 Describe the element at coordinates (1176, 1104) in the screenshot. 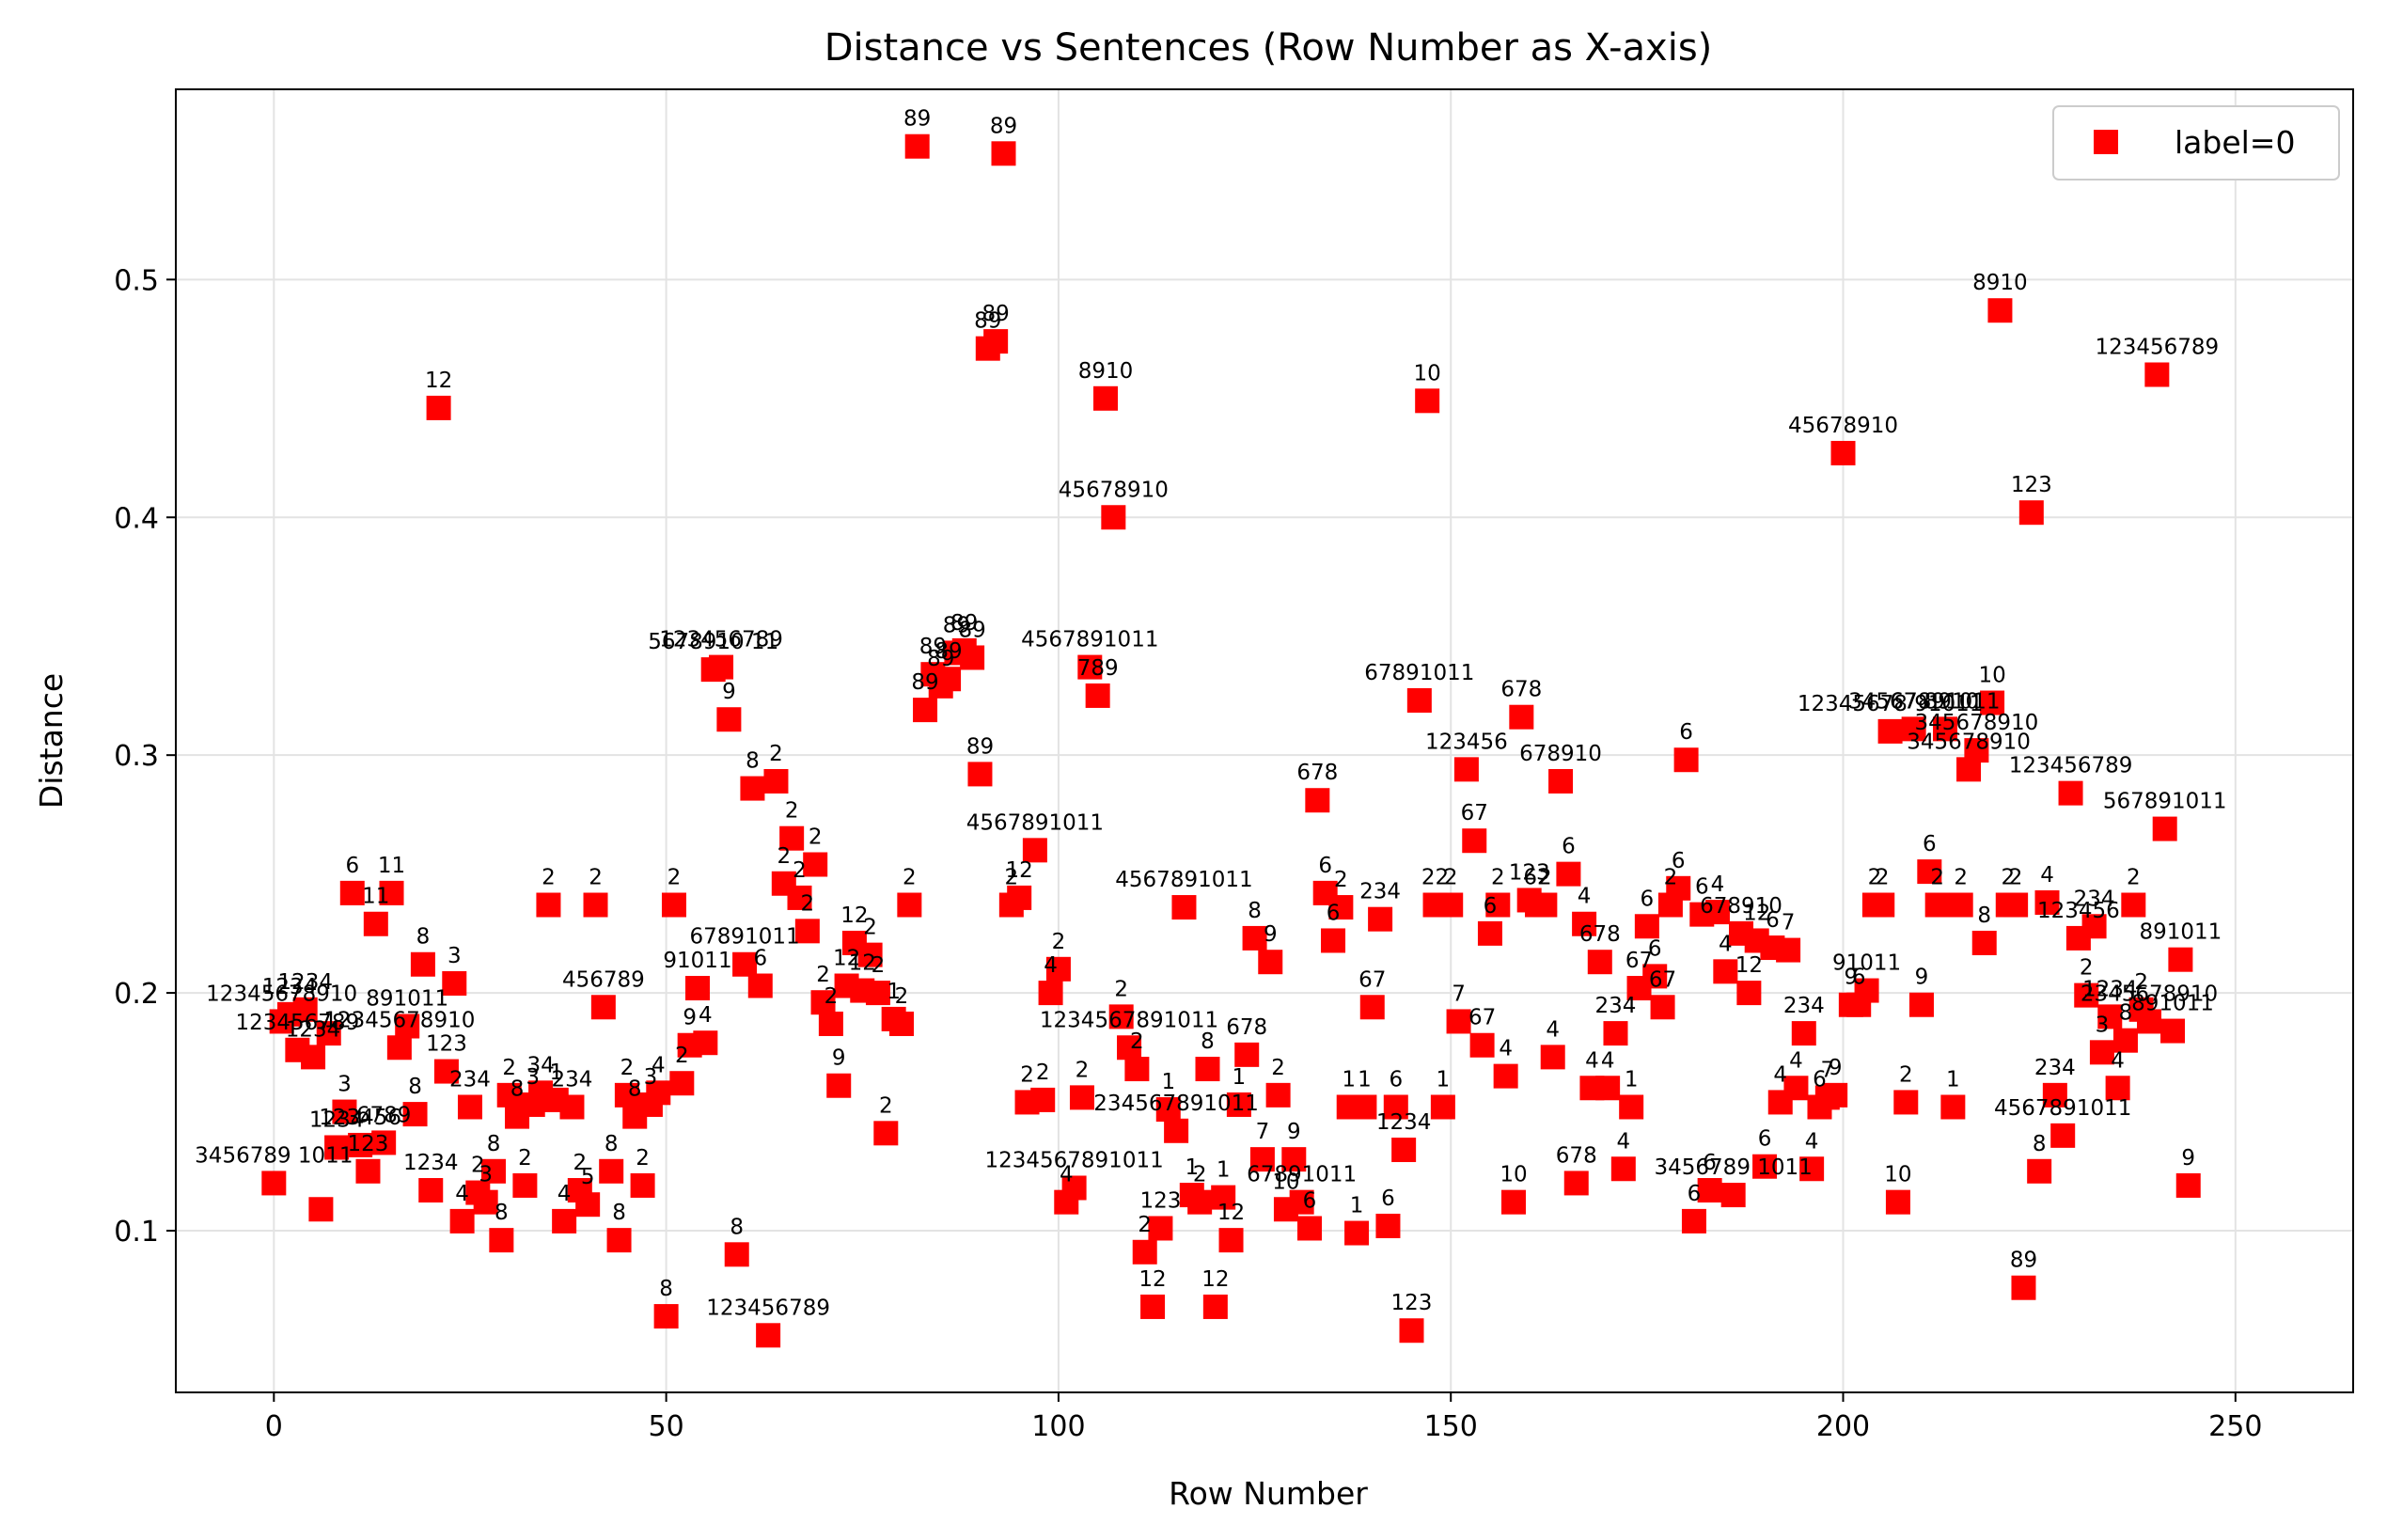

I see `data-point-label: 234567891011` at that location.